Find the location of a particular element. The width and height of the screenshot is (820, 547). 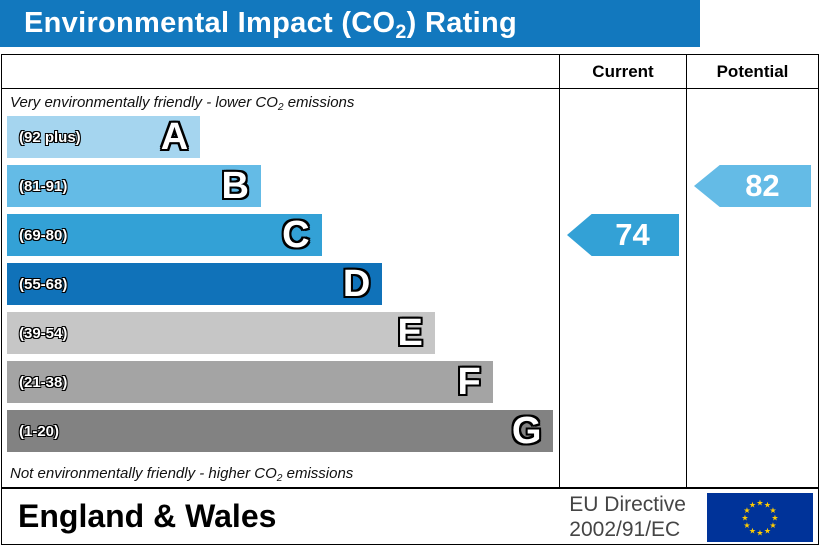

band-range-label: (21-38) is located at coordinates (43, 382).